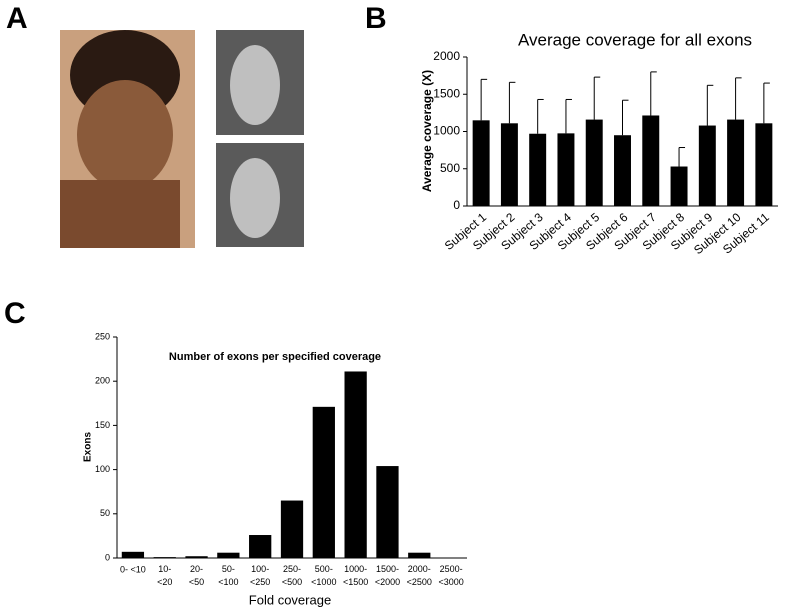 This screenshot has width=785, height=612. What do you see at coordinates (260, 575) in the screenshot?
I see `x-tick-label: 100-<250` at bounding box center [260, 575].